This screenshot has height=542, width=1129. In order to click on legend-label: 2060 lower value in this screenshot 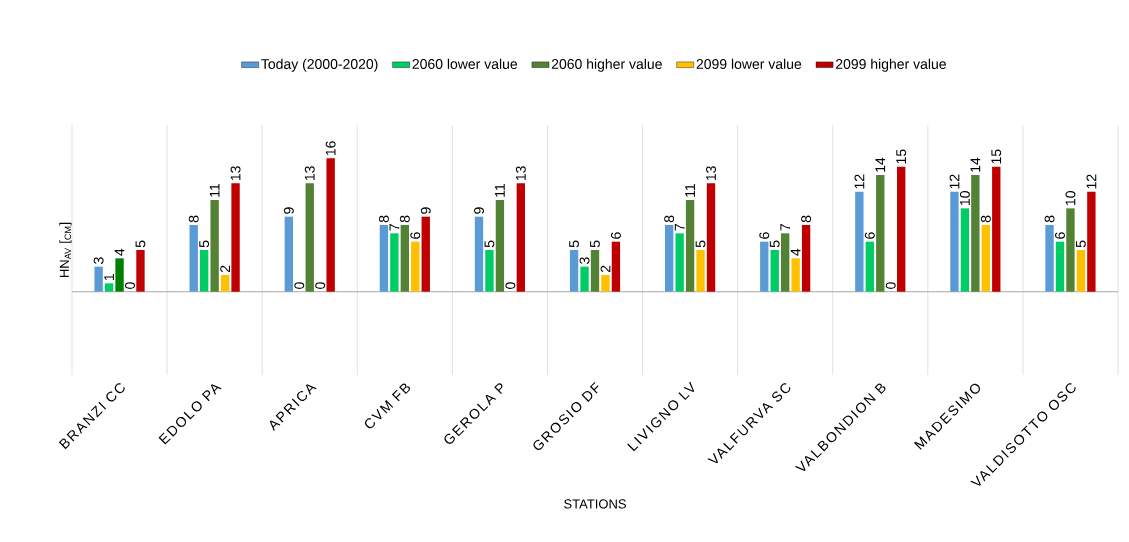, I will do `click(465, 63)`.